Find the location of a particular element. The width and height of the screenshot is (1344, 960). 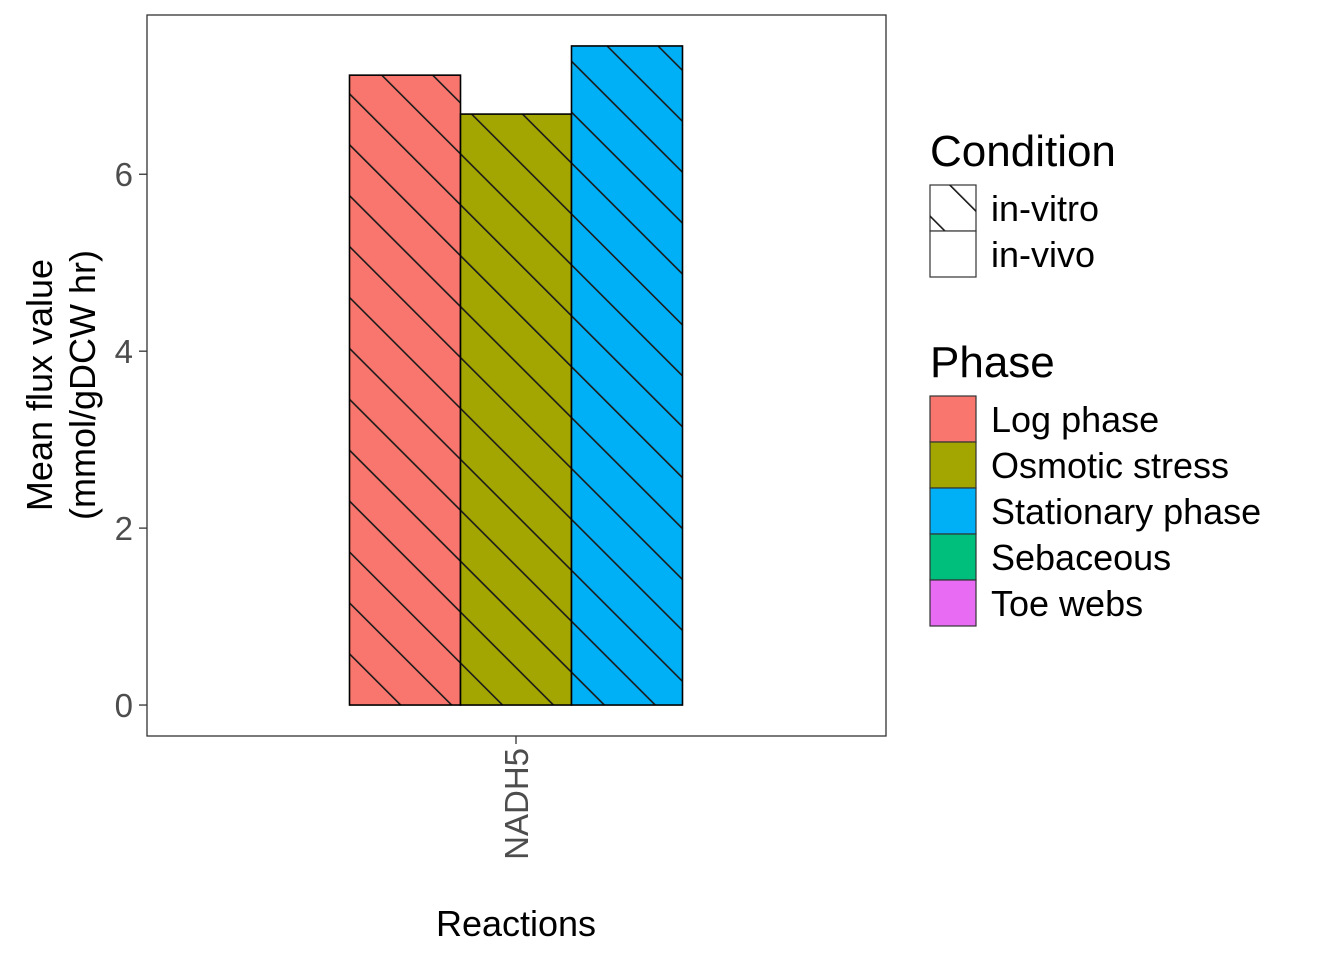

legend-label: Toe webs is located at coordinates (1067, 603).